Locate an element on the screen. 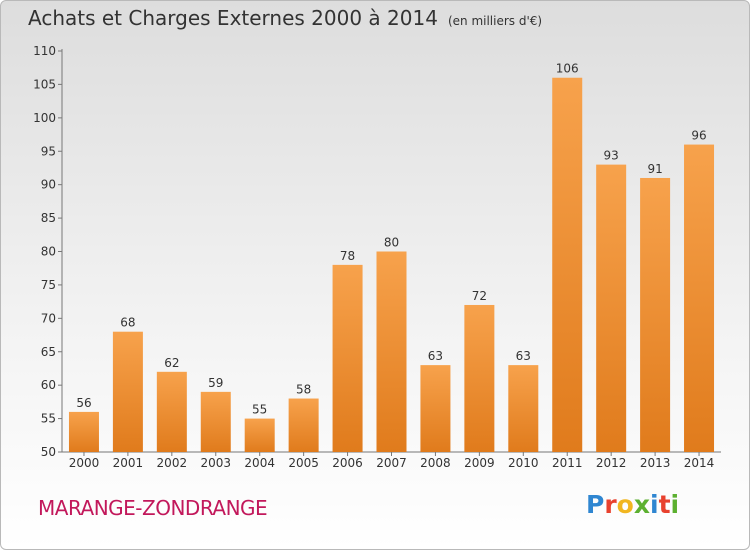 The height and width of the screenshot is (550, 750). proxiti-logo: Proxiti is located at coordinates (632, 504).